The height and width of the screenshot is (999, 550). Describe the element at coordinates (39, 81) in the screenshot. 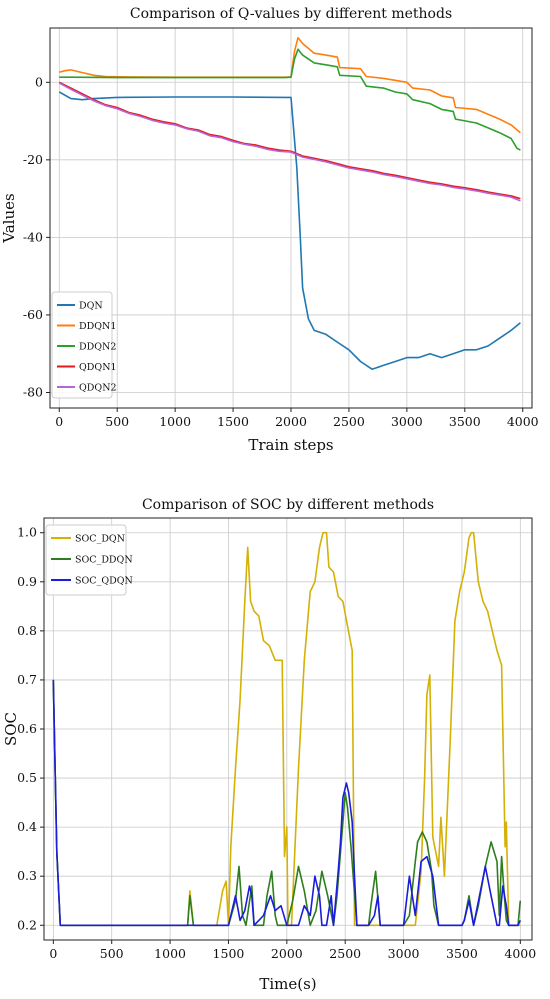

I see `y-tick-label: 0` at that location.